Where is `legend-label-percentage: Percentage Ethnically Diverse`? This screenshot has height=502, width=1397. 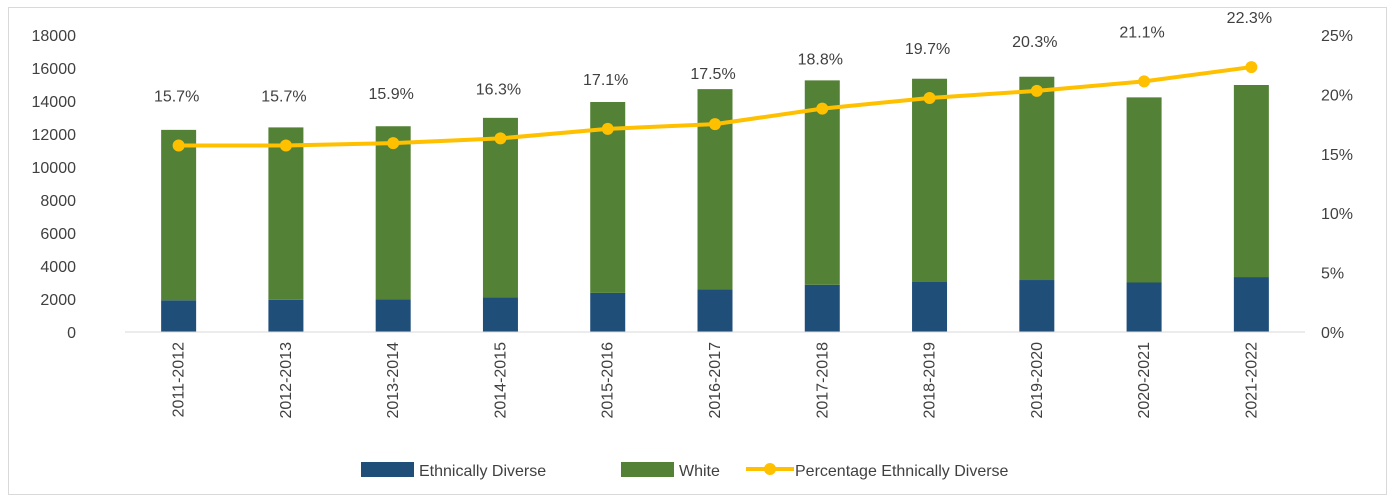
legend-label-percentage: Percentage Ethnically Diverse is located at coordinates (902, 471).